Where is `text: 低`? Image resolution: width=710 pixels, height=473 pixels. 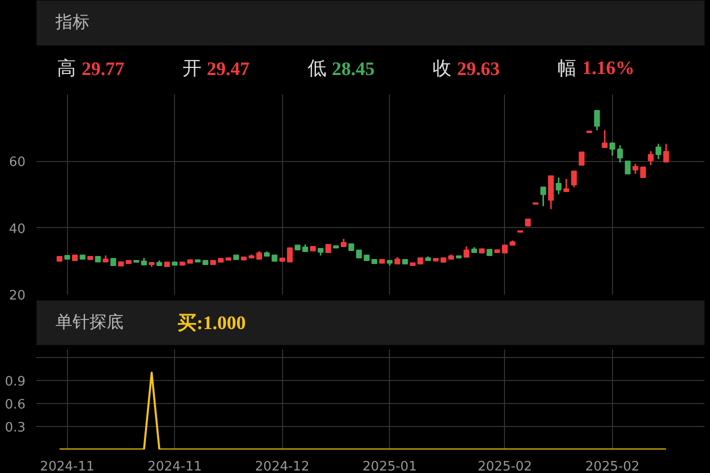 text: 低 is located at coordinates (316, 69).